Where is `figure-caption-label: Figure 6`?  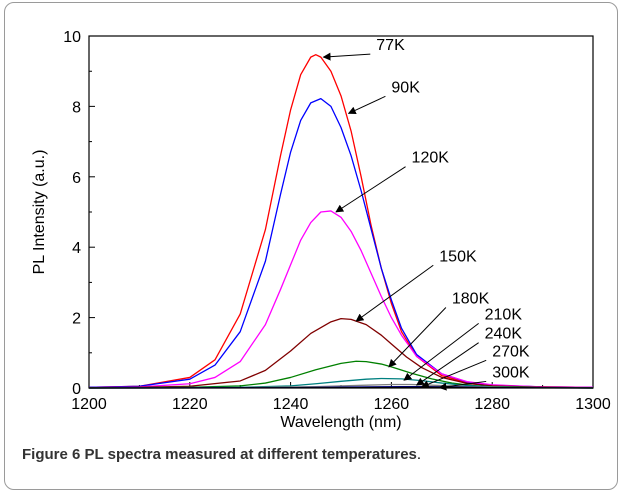 figure-caption-label: Figure 6 is located at coordinates (51, 454).